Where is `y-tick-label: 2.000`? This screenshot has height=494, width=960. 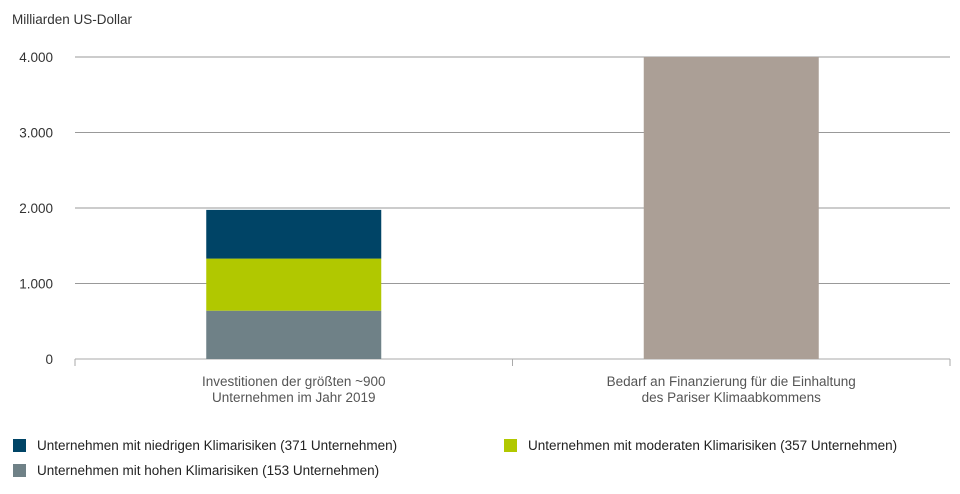
y-tick-label: 2.000 is located at coordinates (36, 208).